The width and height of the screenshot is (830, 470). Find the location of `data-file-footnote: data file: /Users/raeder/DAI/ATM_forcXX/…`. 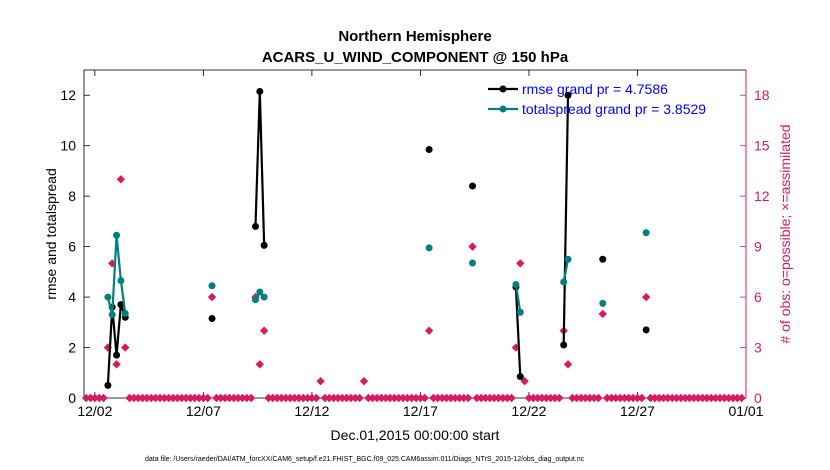

data-file-footnote: data file: /Users/raeder/DAI/ATM_forcXX/… is located at coordinates (365, 459).